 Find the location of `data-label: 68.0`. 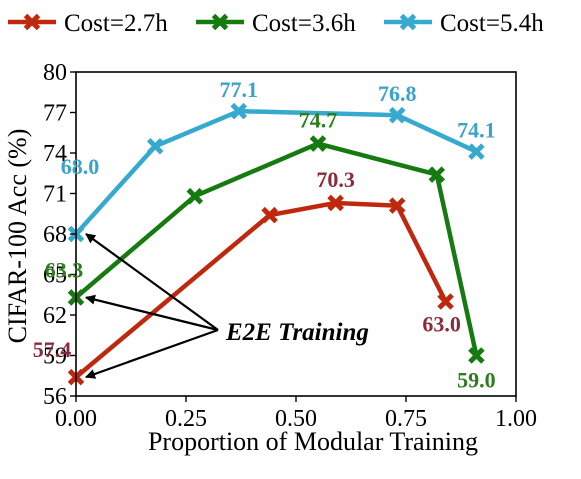

data-label: 68.0 is located at coordinates (80, 166).